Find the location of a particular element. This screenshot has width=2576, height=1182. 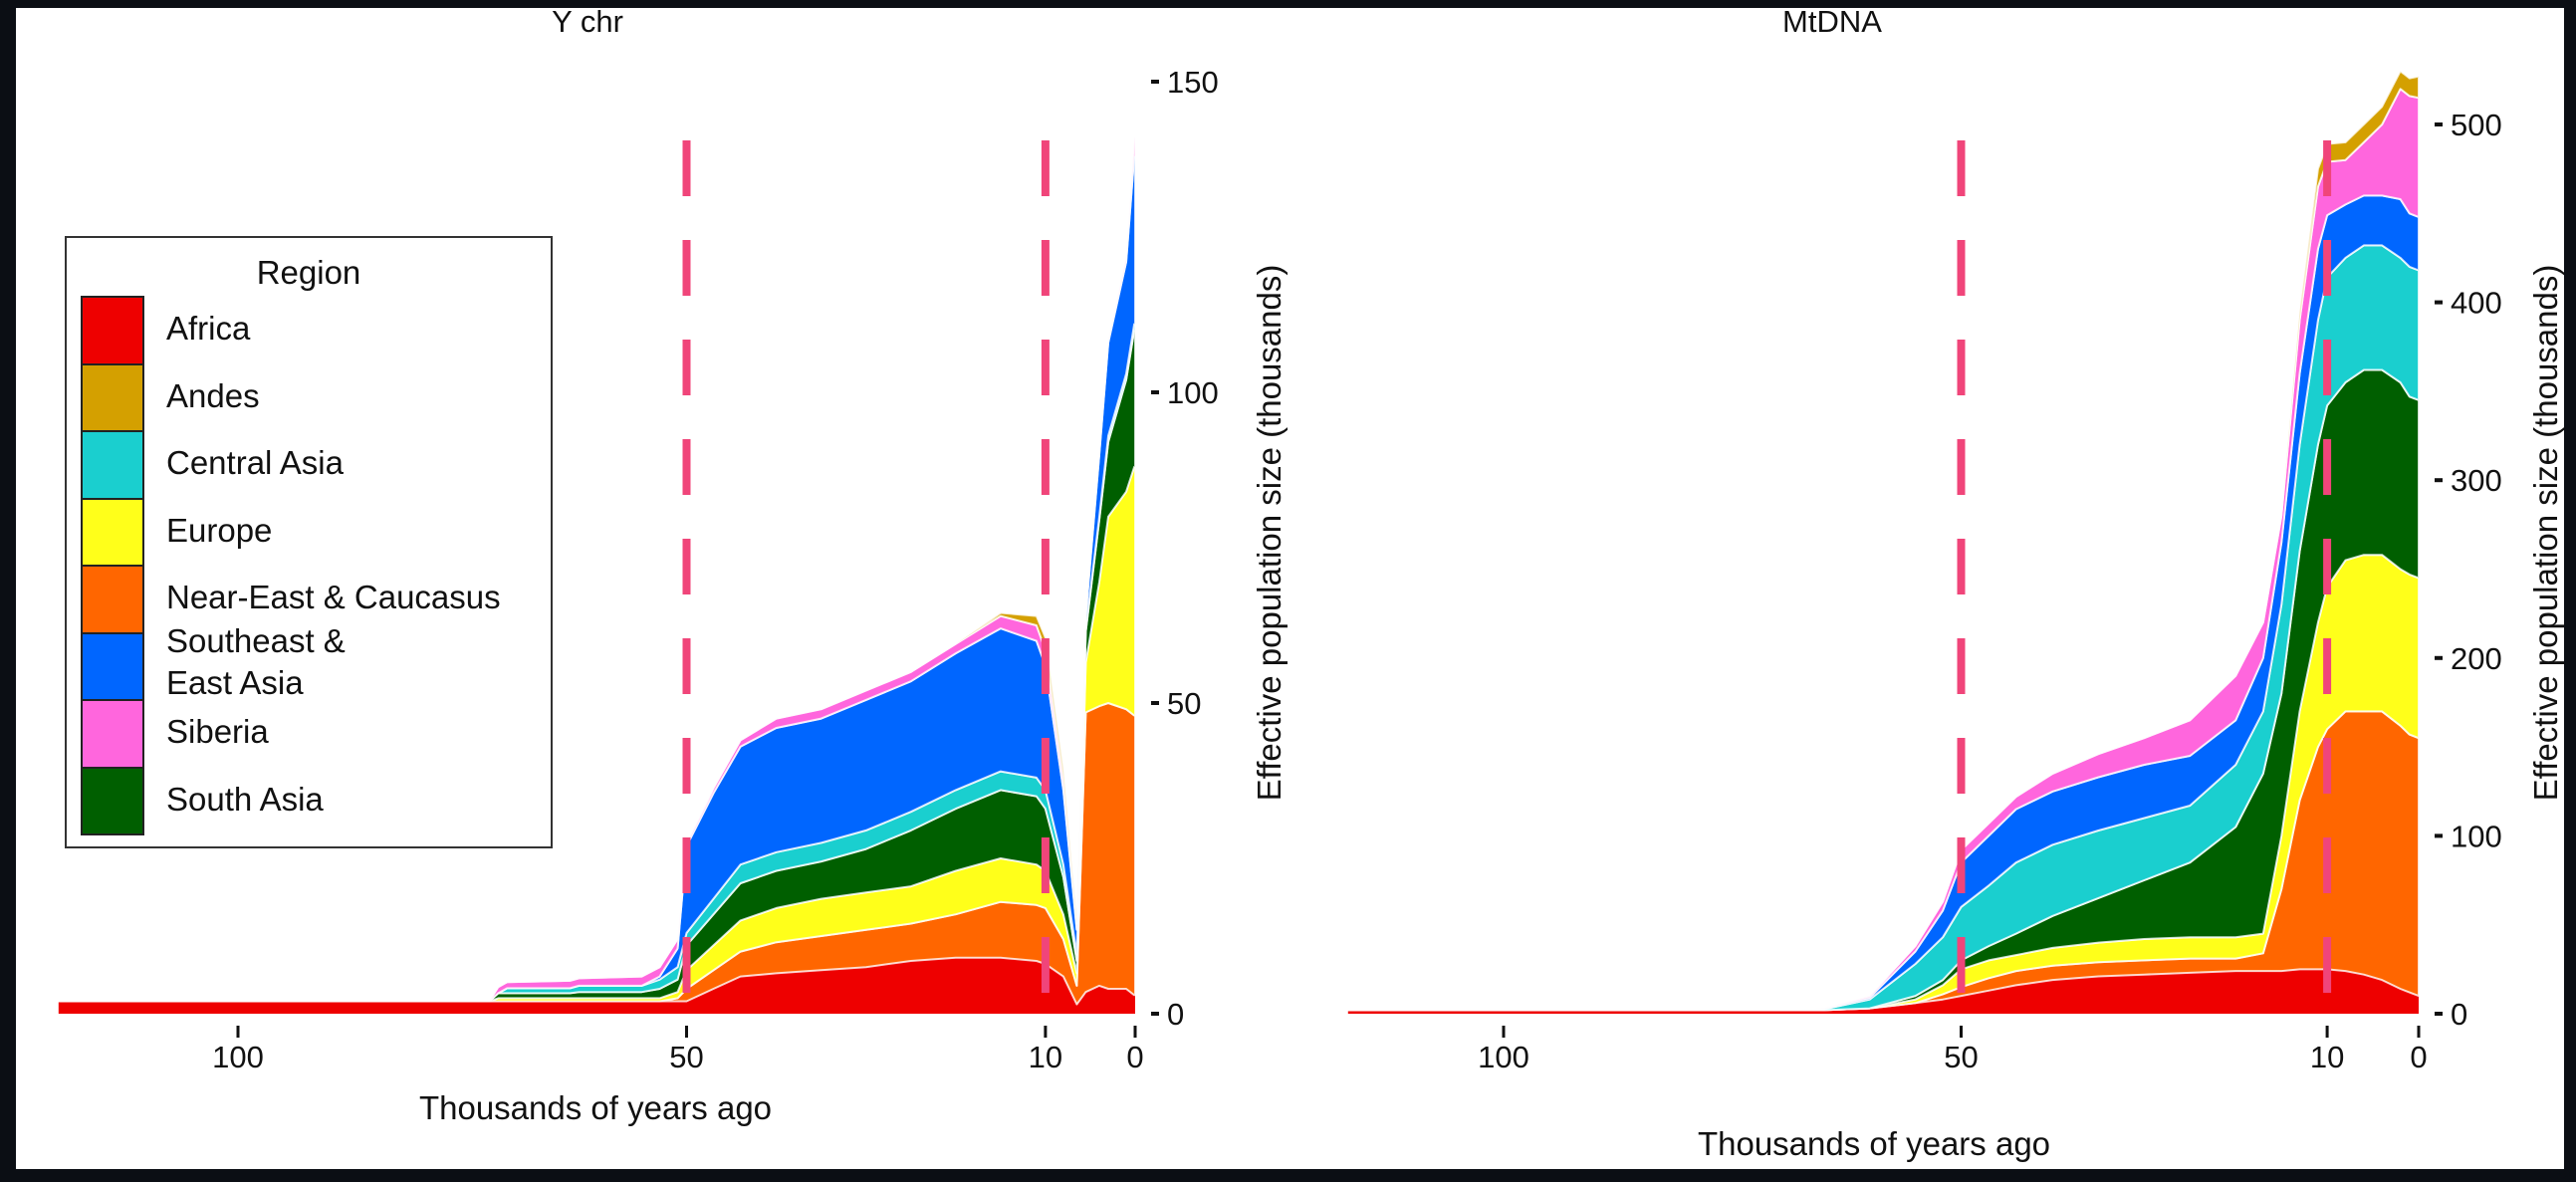

chart-title: MtDNA is located at coordinates (1832, 24).